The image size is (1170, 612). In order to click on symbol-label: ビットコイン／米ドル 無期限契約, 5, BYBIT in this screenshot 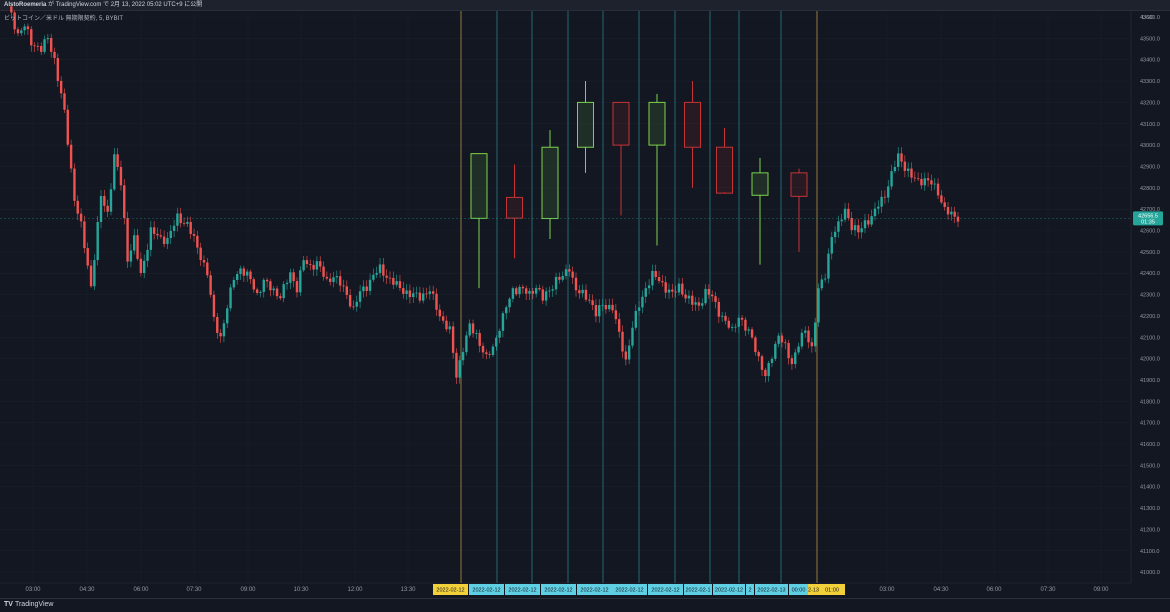, I will do `click(64, 19)`.